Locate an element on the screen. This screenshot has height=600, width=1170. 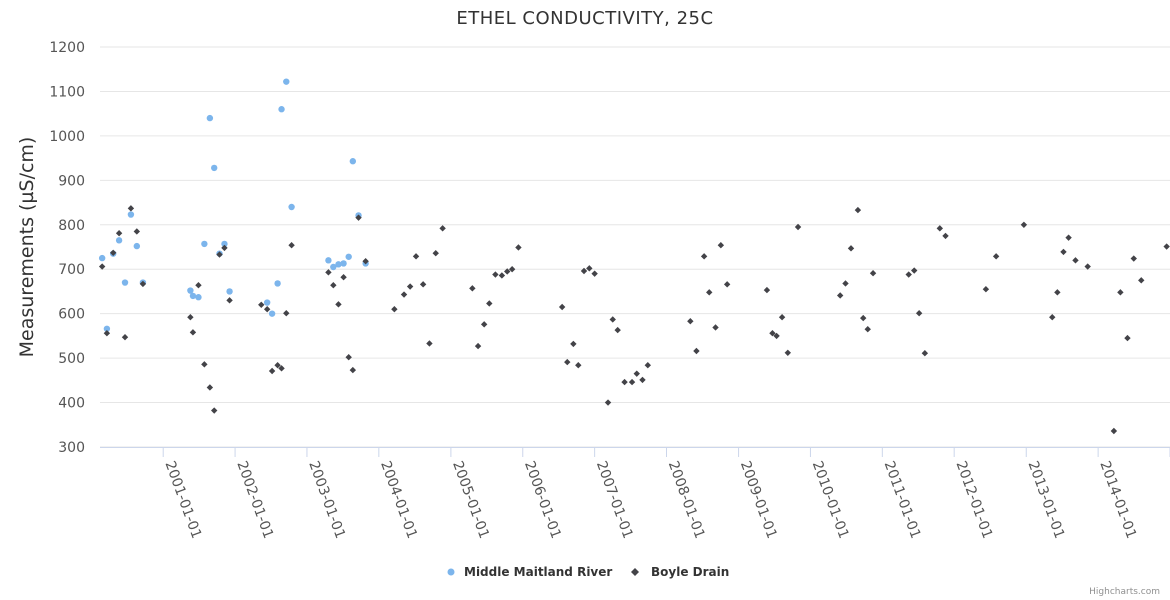
legend: Middle Maitland River Boyle Drain is located at coordinates (588, 572).